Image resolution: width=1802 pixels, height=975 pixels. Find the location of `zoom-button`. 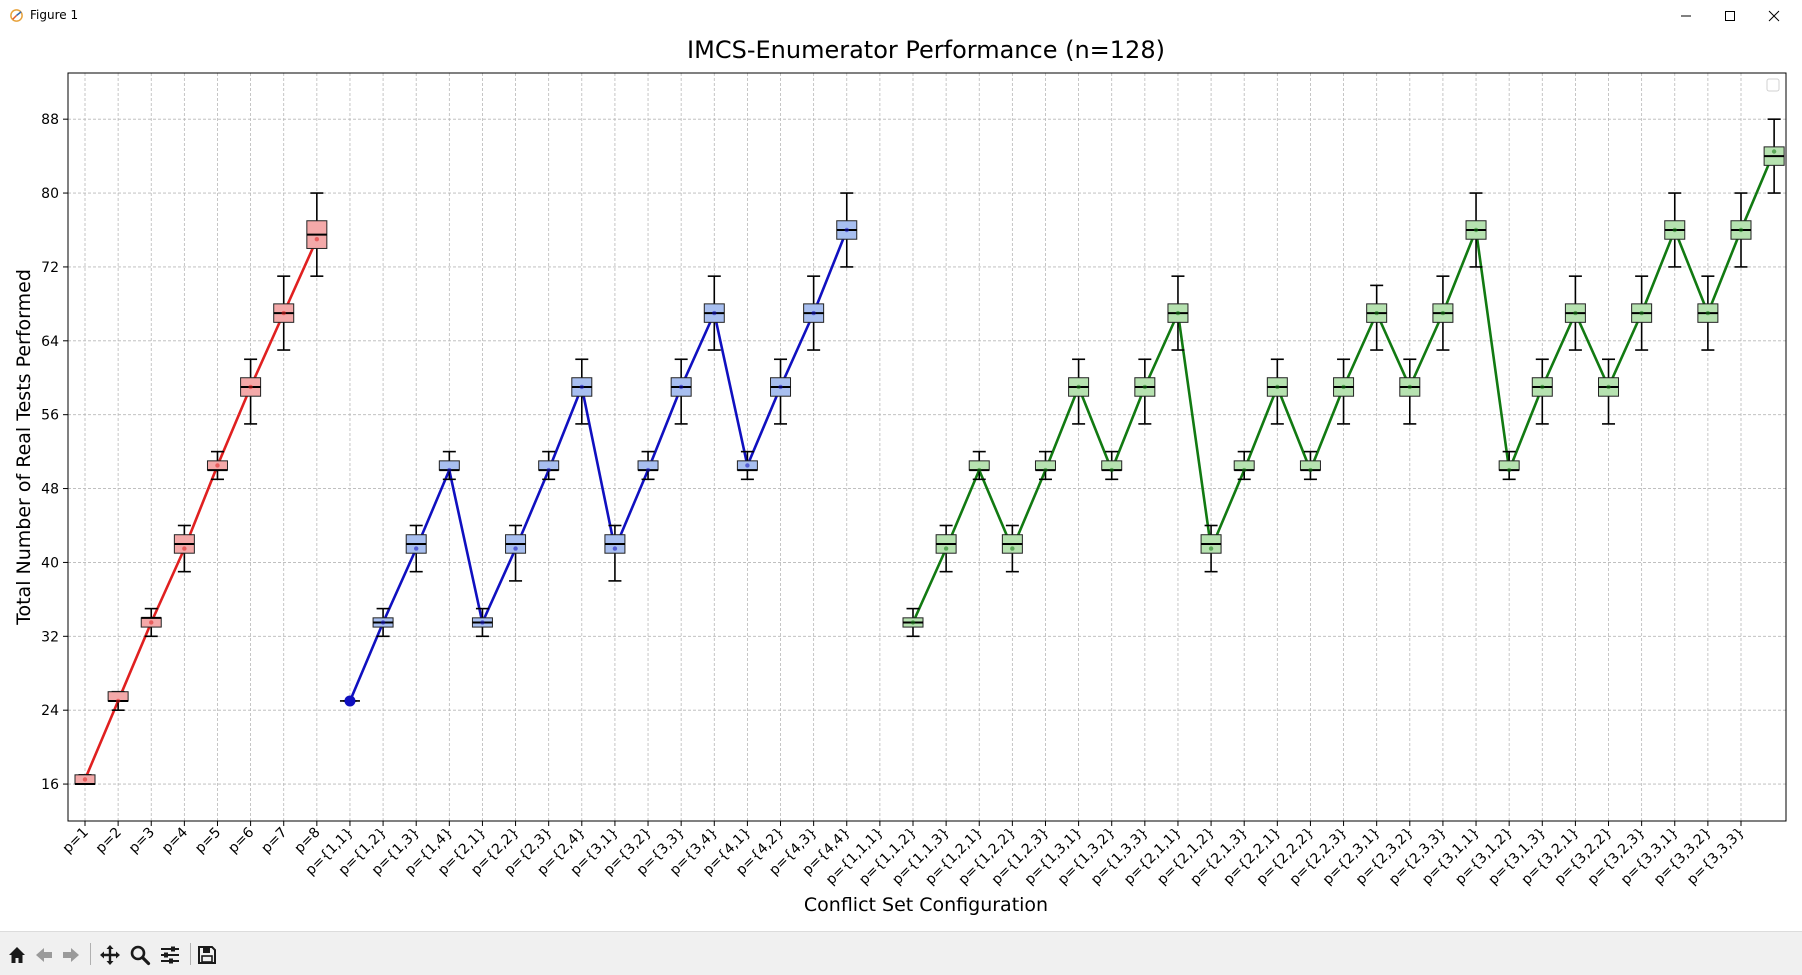

zoom-button is located at coordinates (140, 955).